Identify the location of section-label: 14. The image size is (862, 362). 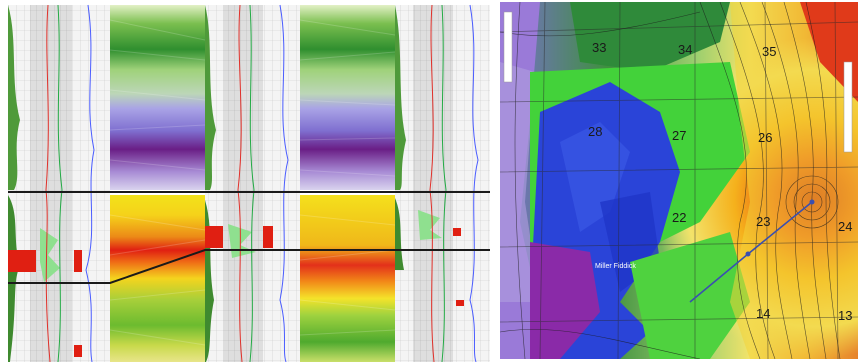
(763, 313).